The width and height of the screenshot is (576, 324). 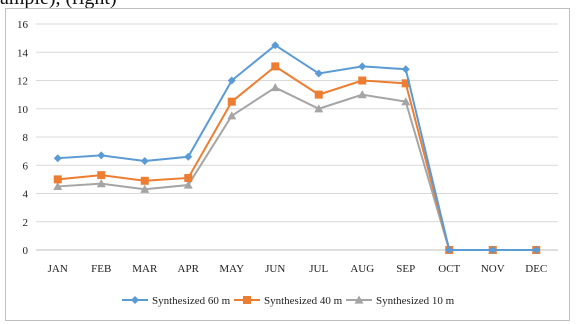 I want to click on x-tick-label: APR, so click(x=189, y=269).